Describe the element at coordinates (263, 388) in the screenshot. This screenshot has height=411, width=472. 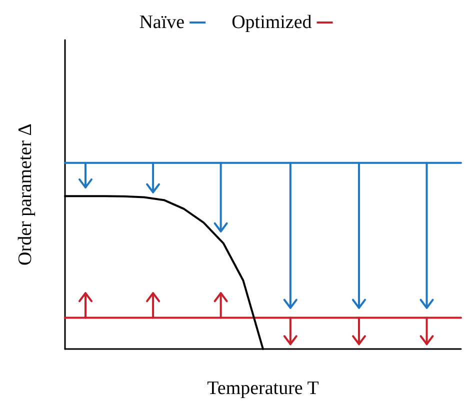
I see `x-axis-title: Temperature T` at that location.